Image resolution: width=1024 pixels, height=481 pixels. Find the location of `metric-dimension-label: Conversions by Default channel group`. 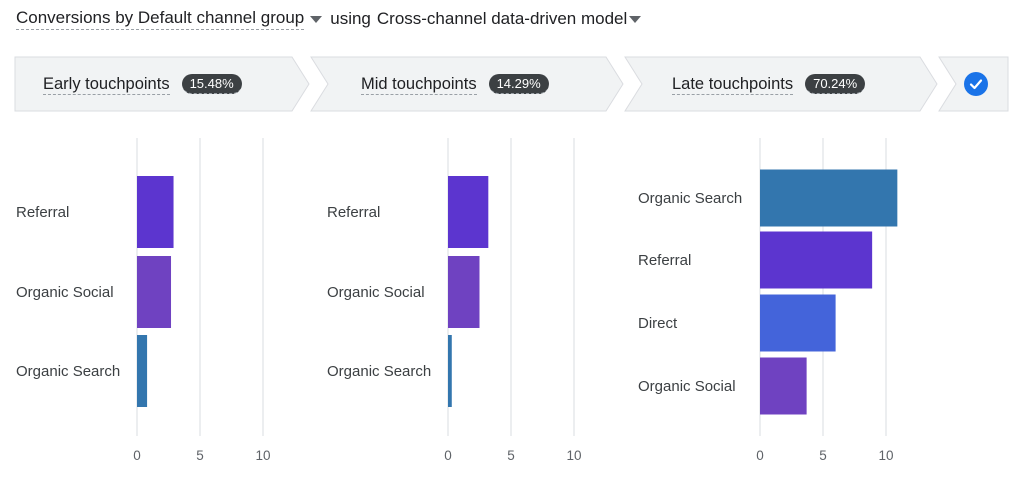

metric-dimension-label: Conversions by Default channel group is located at coordinates (160, 19).